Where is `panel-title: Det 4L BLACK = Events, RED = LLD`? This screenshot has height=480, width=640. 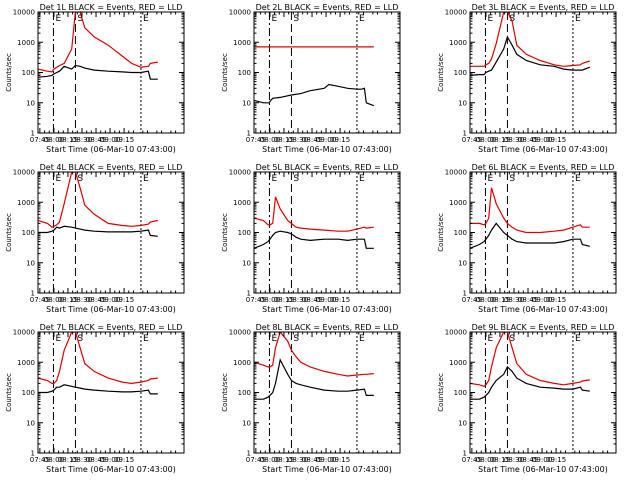
panel-title: Det 4L BLACK = Events, RED = LLD is located at coordinates (111, 167).